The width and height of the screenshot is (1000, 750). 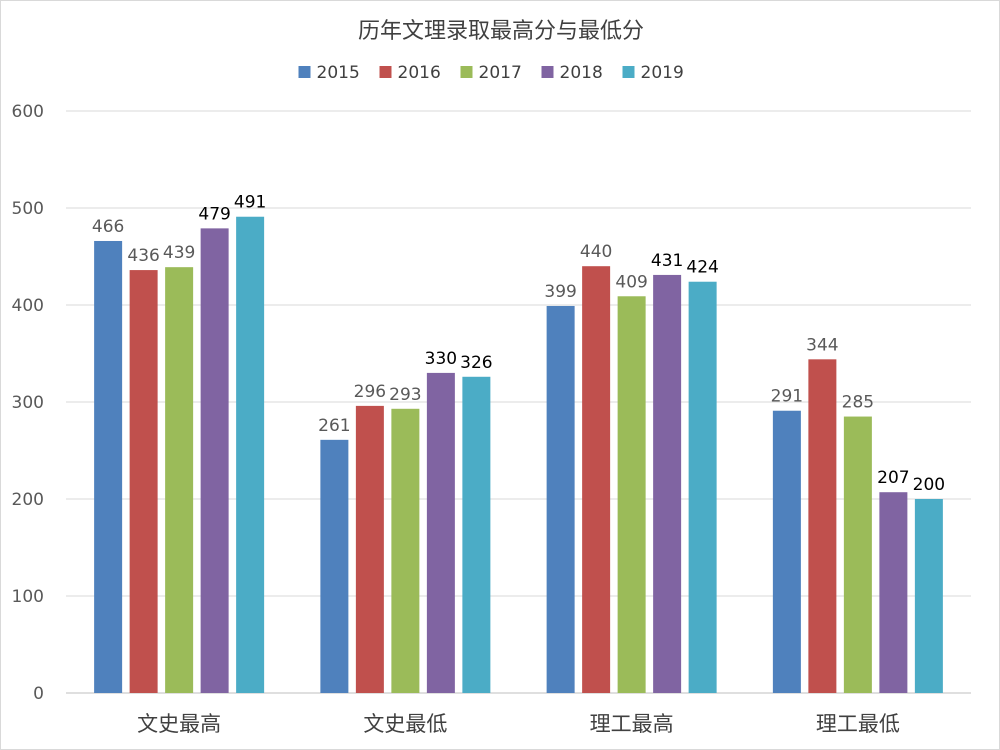 What do you see at coordinates (858, 403) in the screenshot?
I see `value-label-2017-4: 285` at bounding box center [858, 403].